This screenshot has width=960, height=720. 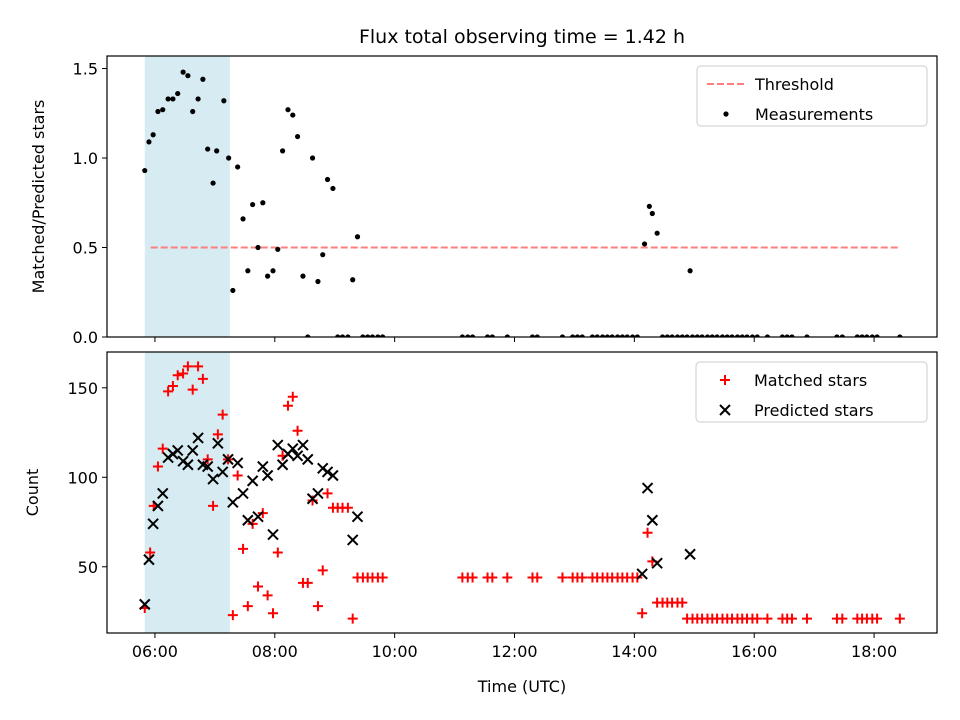 What do you see at coordinates (395, 651) in the screenshot?
I see `x-tick-label: 10:00` at bounding box center [395, 651].